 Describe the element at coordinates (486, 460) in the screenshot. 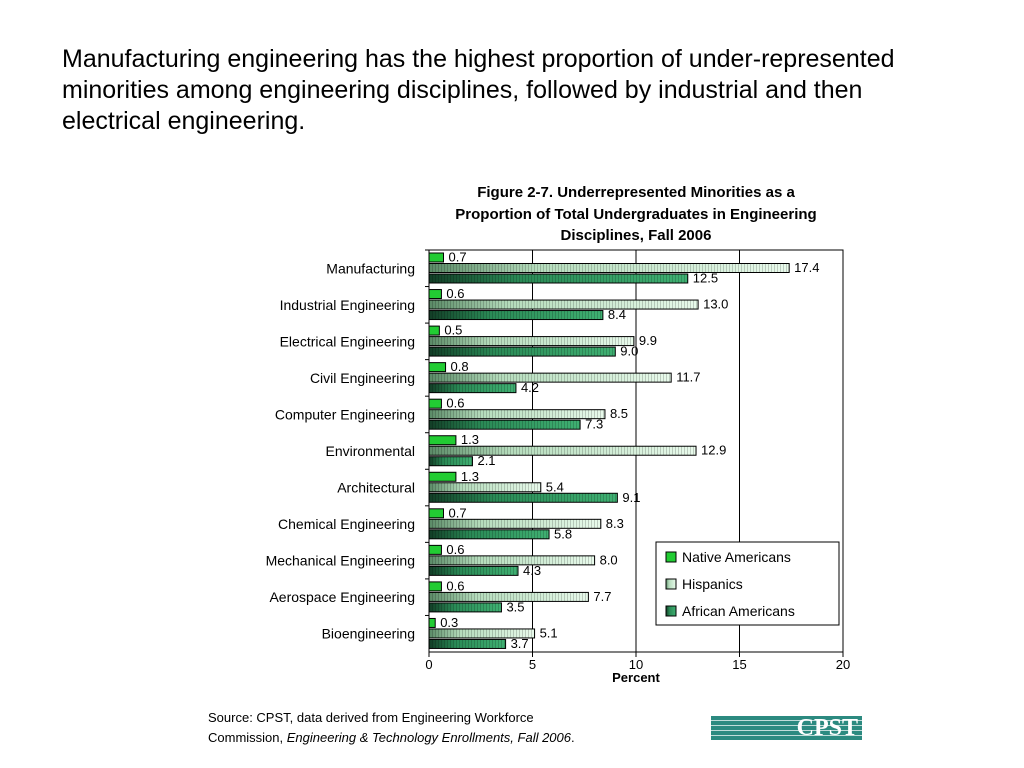

I see `data-label: 2.1` at that location.